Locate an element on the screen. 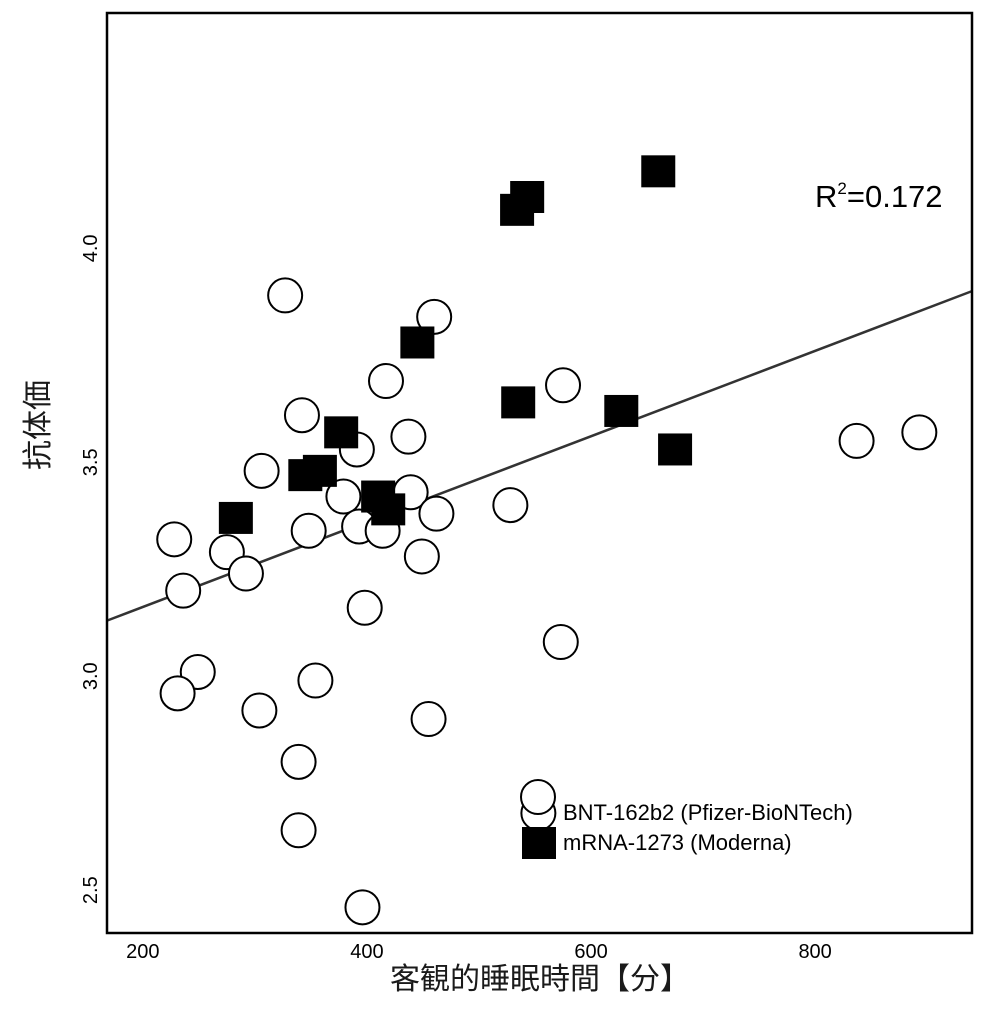 The image size is (1000, 1021). x-tick-label: 600 is located at coordinates (590, 952).